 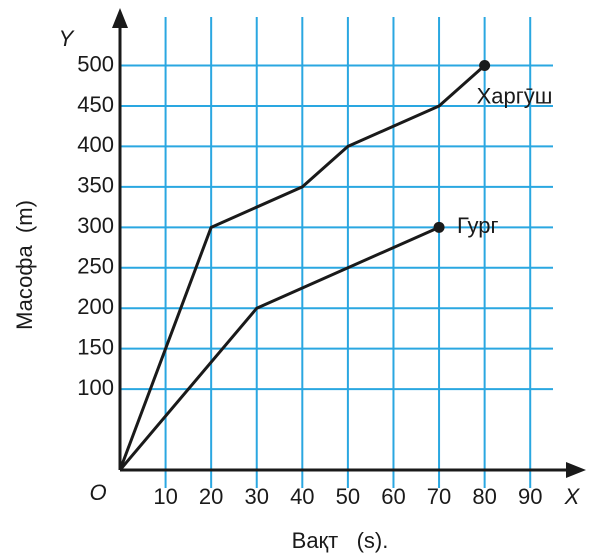 I want to click on x-tick-label: 30, so click(x=256, y=496).